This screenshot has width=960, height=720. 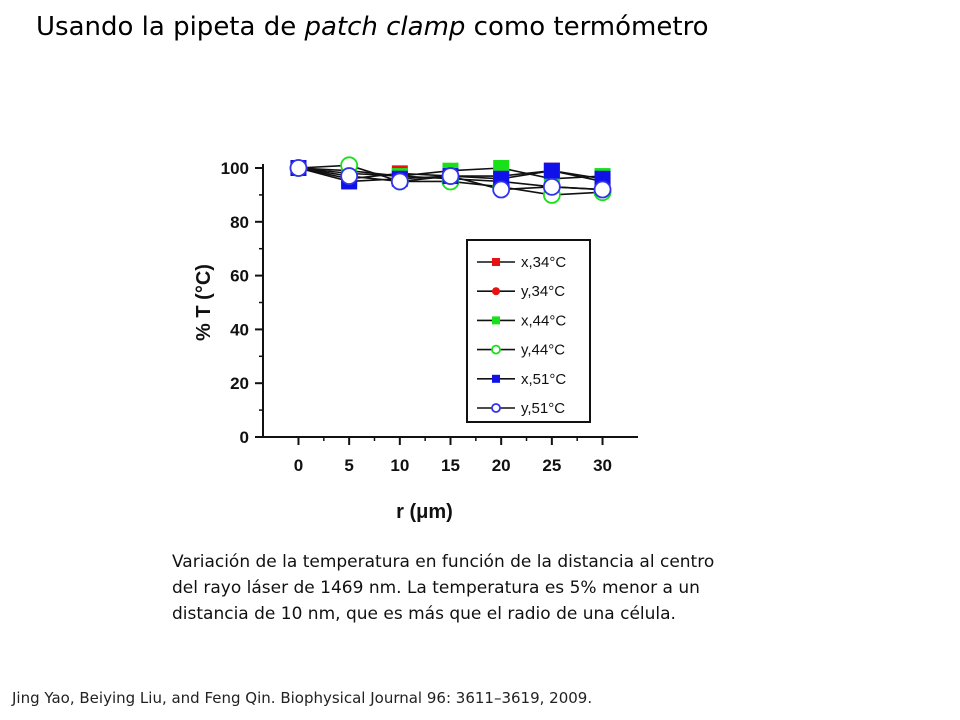 What do you see at coordinates (399, 465) in the screenshot?
I see `x-tick-label: 10` at bounding box center [399, 465].